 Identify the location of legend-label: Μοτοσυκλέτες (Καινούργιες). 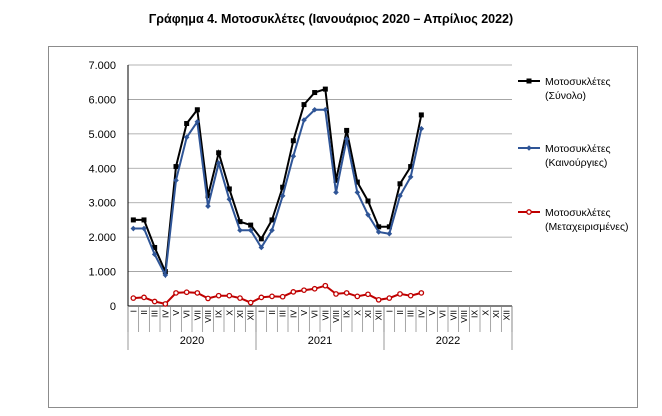
(578, 156).